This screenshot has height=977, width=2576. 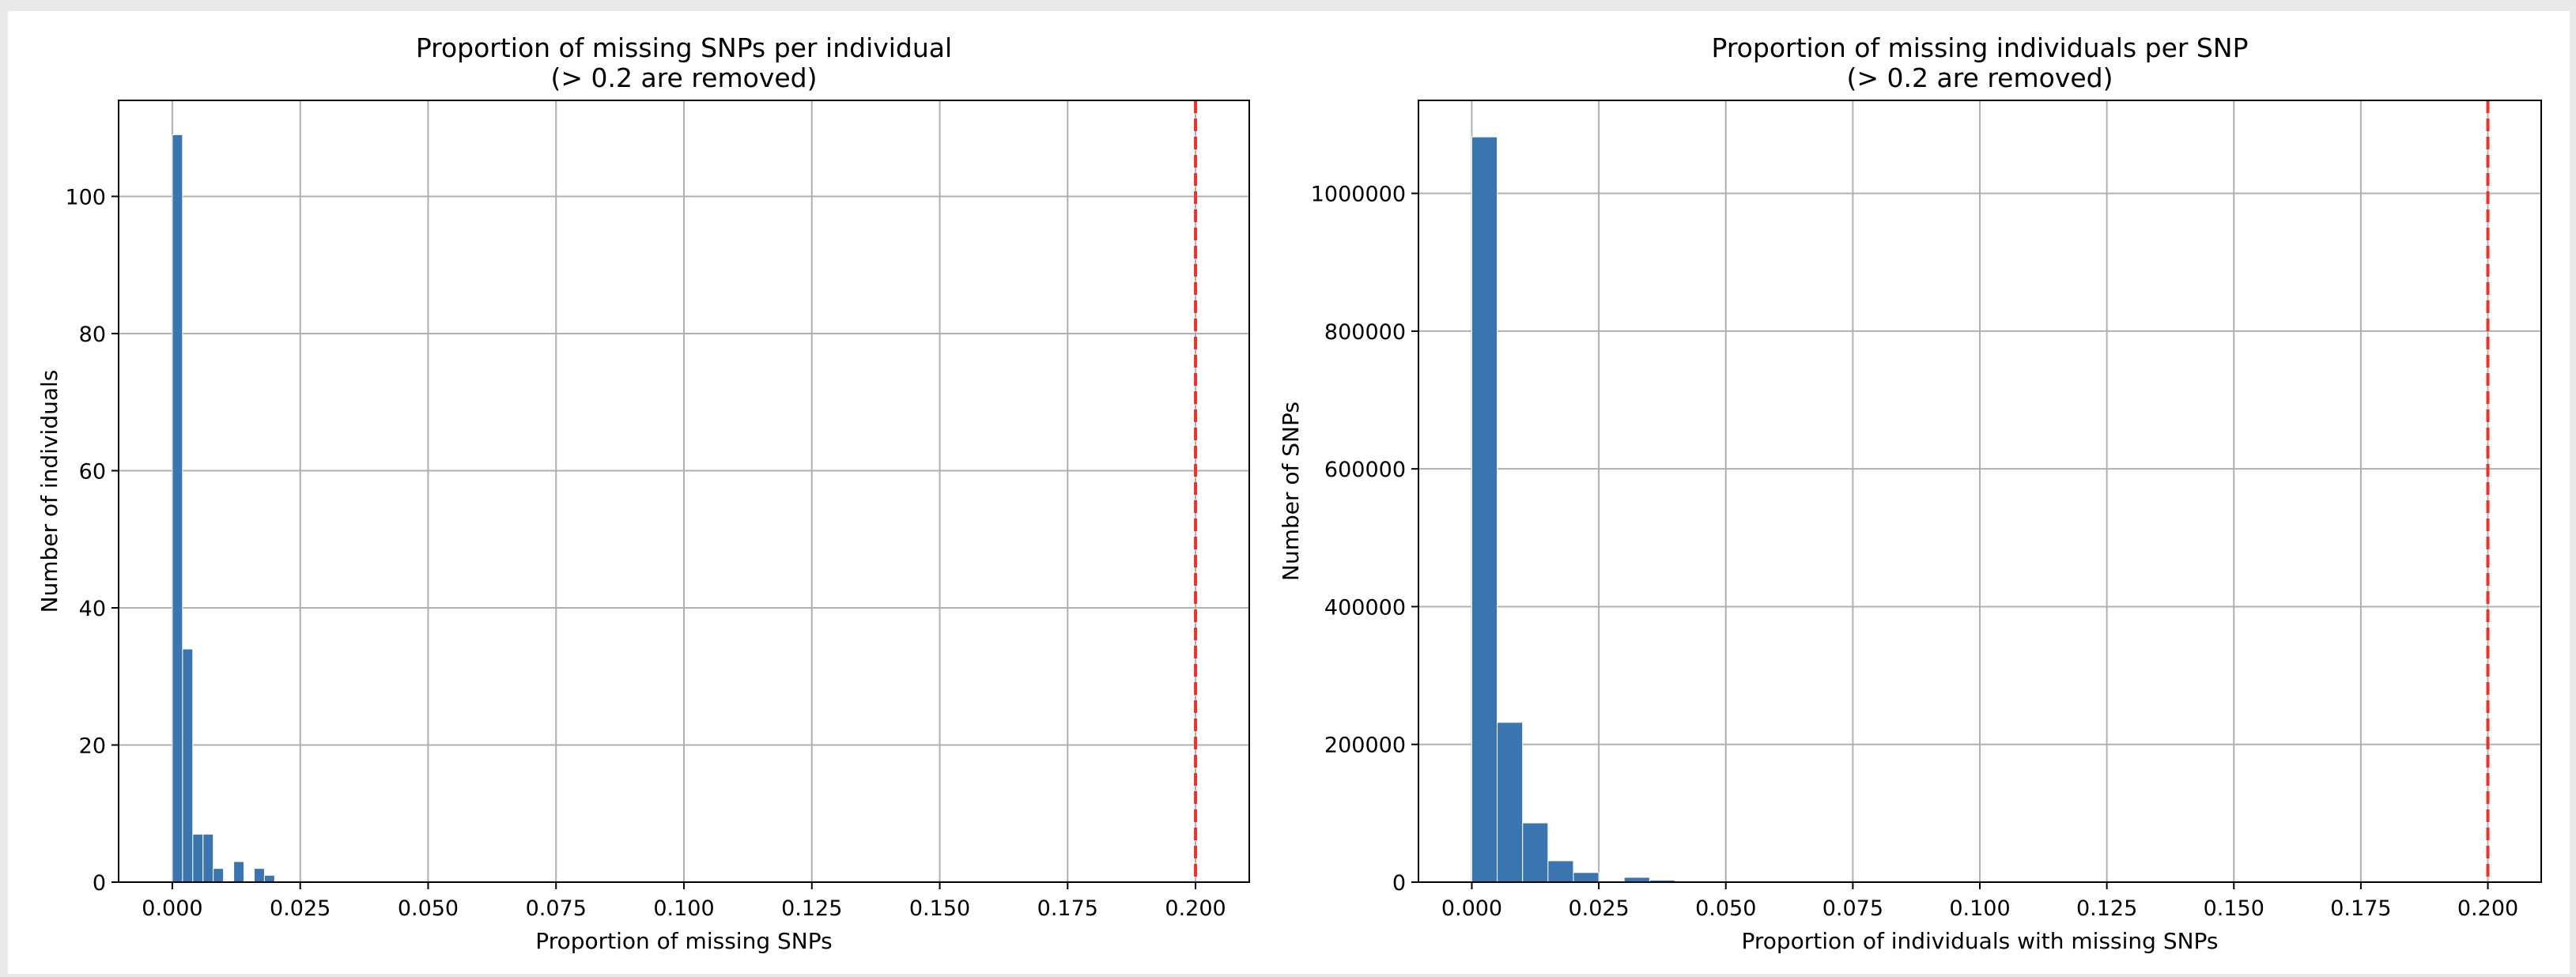 I want to click on y-axis-label: Number of SNPs, so click(x=1291, y=492).